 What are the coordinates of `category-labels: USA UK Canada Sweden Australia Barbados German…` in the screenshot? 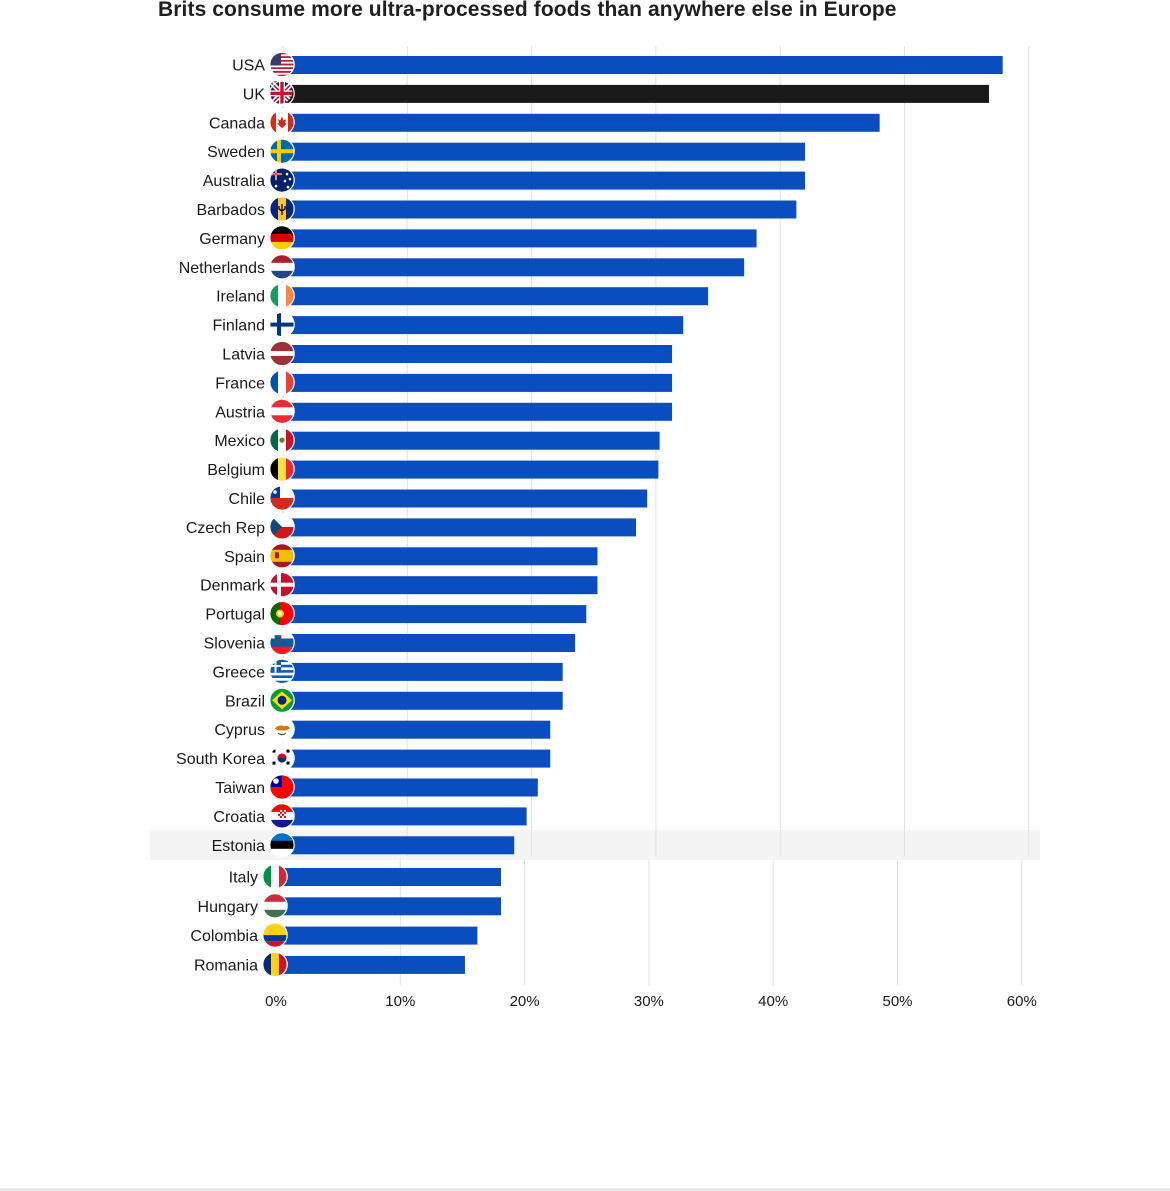 It's located at (221, 516).